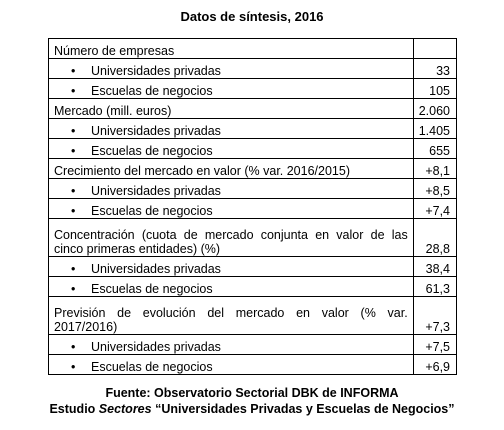 This screenshot has height=430, width=504. Describe the element at coordinates (435, 128) in the screenshot. I see `row-value: 1.405` at that location.